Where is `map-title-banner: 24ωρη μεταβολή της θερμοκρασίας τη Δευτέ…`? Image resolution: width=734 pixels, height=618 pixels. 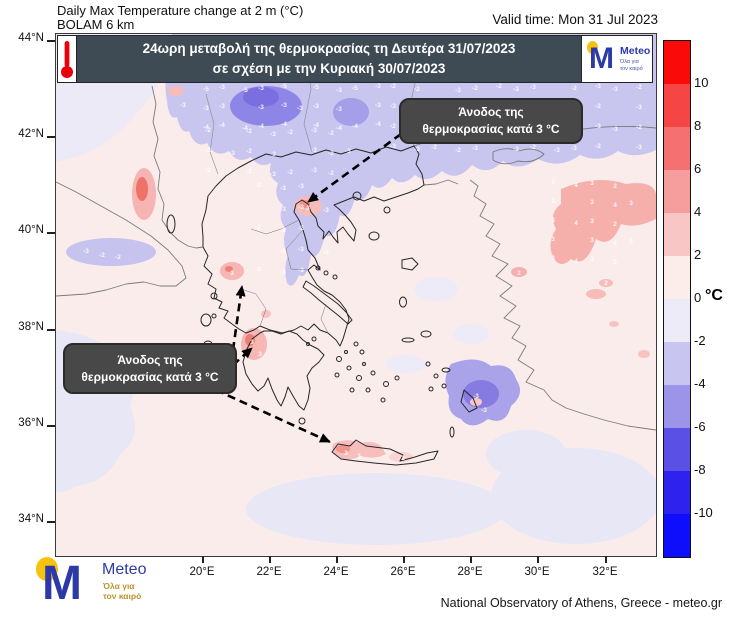 map-title-banner: 24ωρη μεταβολή της θερμοκρασίας τη Δευτέ… is located at coordinates (355, 59).